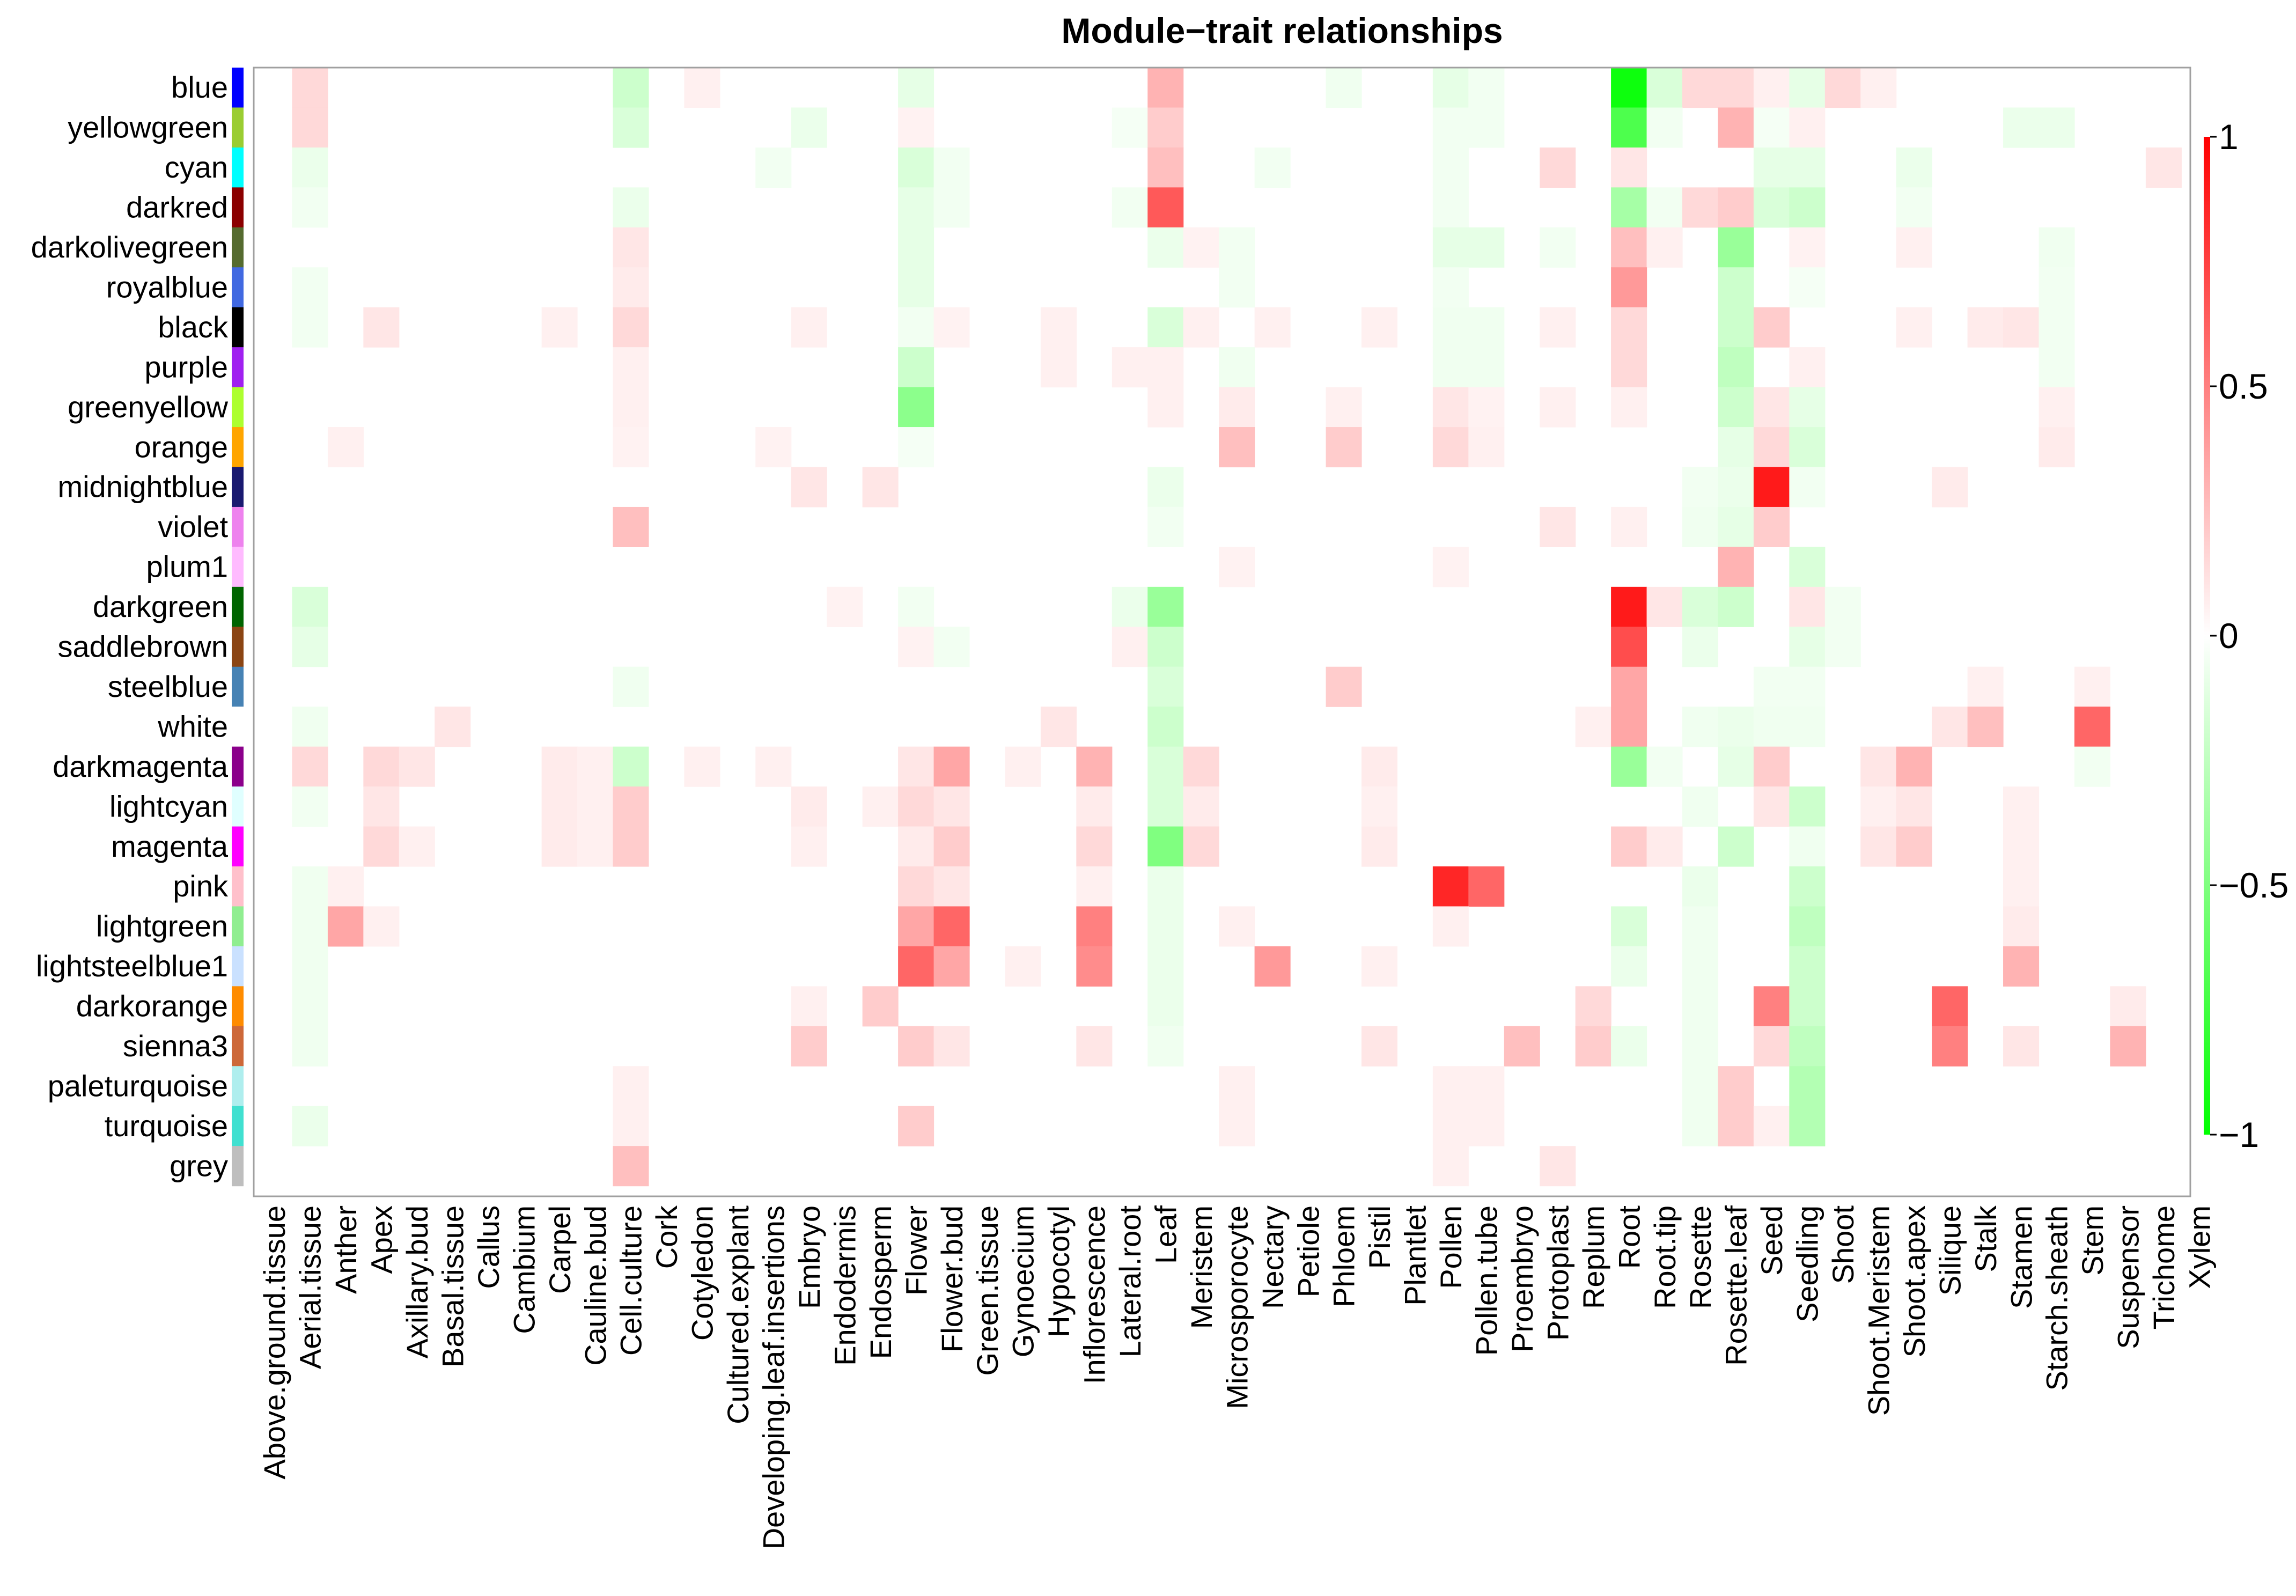 This screenshot has height=1596, width=2296. What do you see at coordinates (201, 886) in the screenshot?
I see `row-label-pink: pink` at bounding box center [201, 886].